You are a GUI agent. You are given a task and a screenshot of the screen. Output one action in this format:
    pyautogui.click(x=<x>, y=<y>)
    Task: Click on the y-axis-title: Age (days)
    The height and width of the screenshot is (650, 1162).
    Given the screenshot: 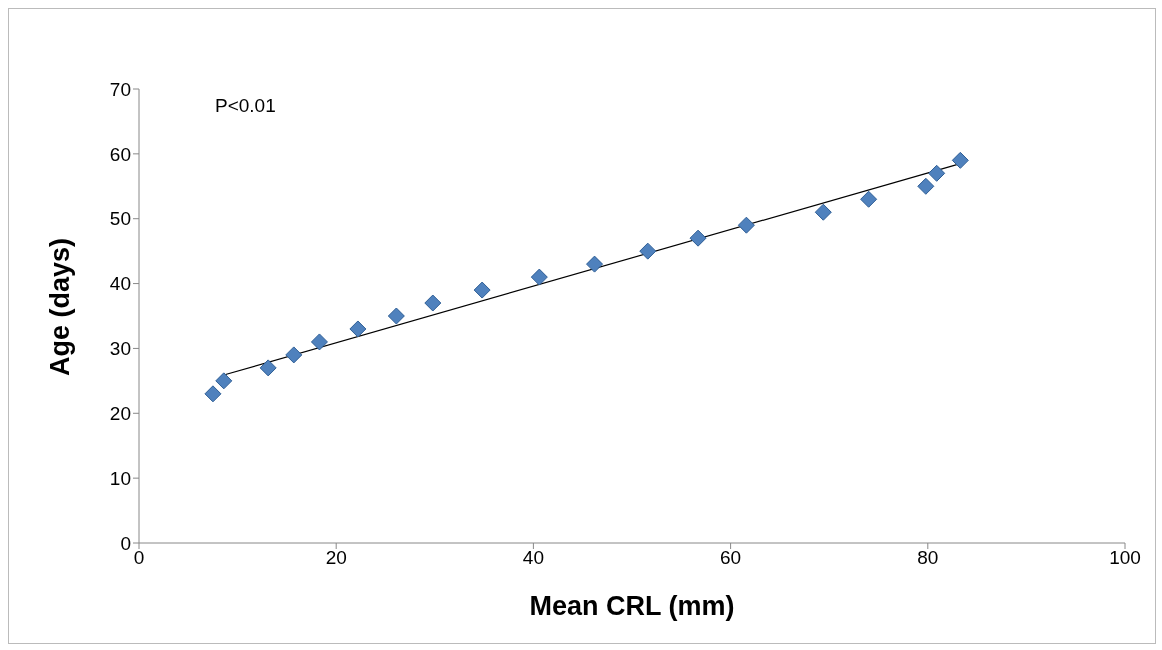 What is the action you would take?
    pyautogui.click(x=59, y=306)
    